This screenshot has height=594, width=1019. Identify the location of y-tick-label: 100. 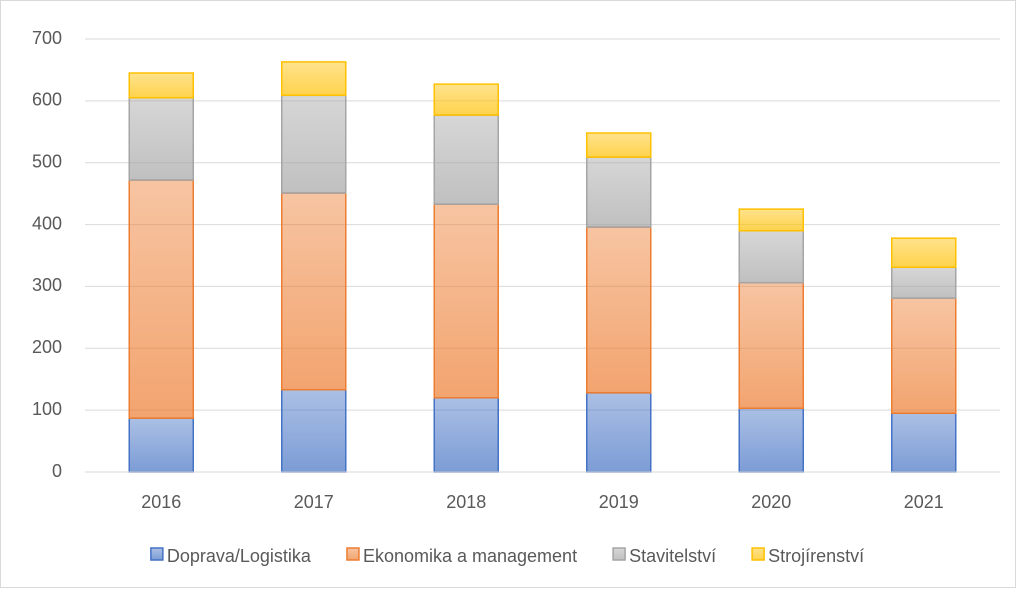
(47, 409).